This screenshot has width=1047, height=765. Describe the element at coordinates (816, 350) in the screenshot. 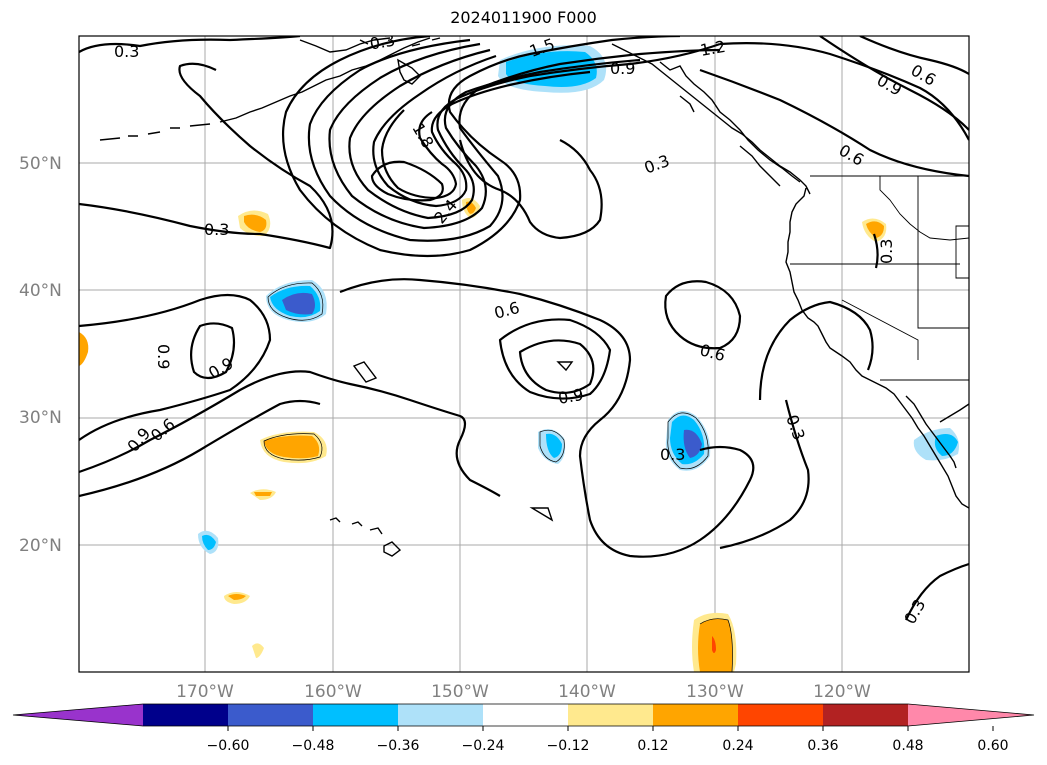

I see `contour-0.3-east` at that location.